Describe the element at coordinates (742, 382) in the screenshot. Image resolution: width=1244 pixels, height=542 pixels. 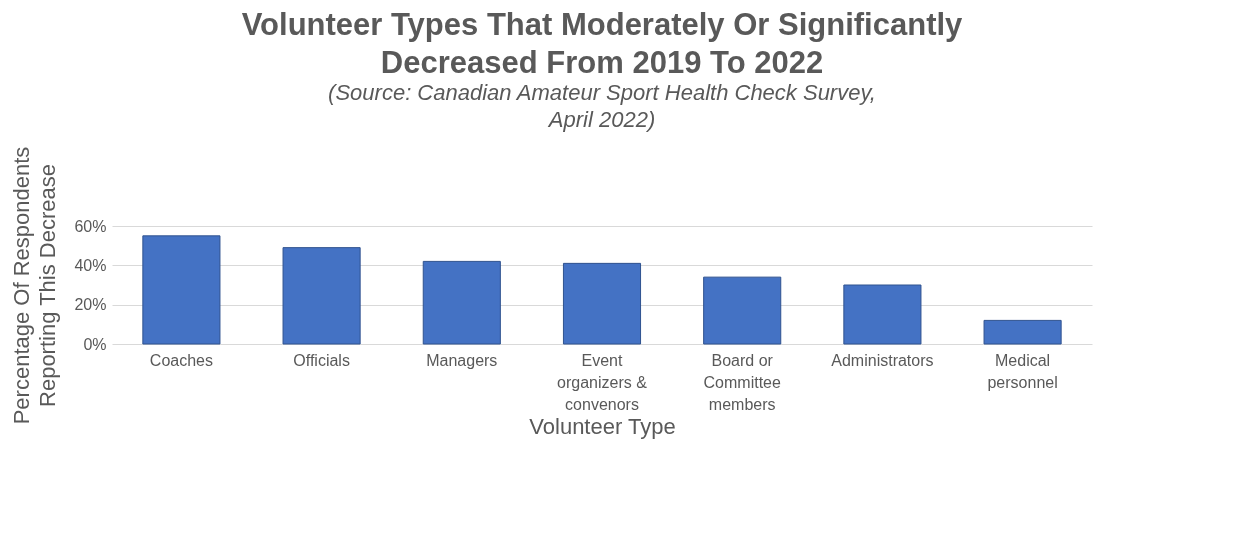
I see `x-tick-label: Board or Committee members` at that location.